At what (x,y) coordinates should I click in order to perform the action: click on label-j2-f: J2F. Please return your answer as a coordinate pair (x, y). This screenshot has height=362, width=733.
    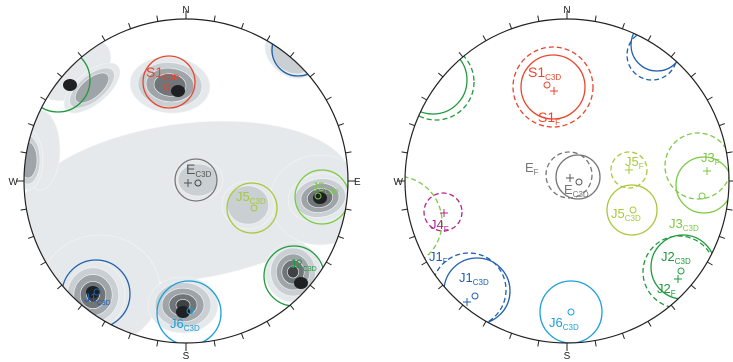
    Looking at the image, I should click on (666, 289).